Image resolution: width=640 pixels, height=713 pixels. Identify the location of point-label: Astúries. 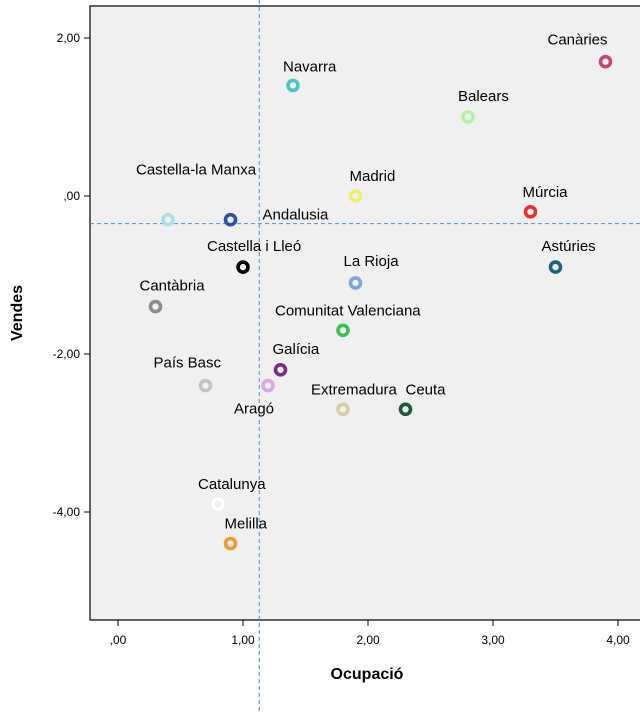
(569, 246).